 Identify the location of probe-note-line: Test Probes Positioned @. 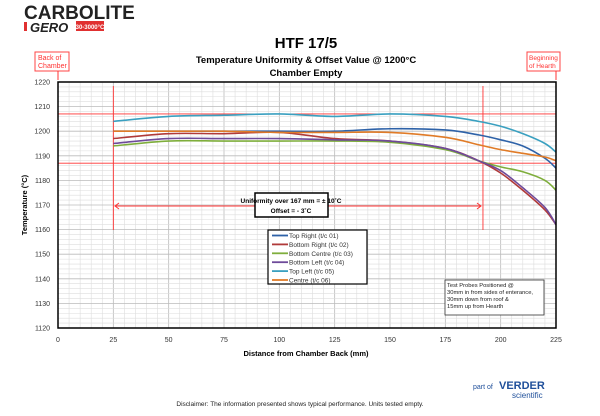
(480, 286).